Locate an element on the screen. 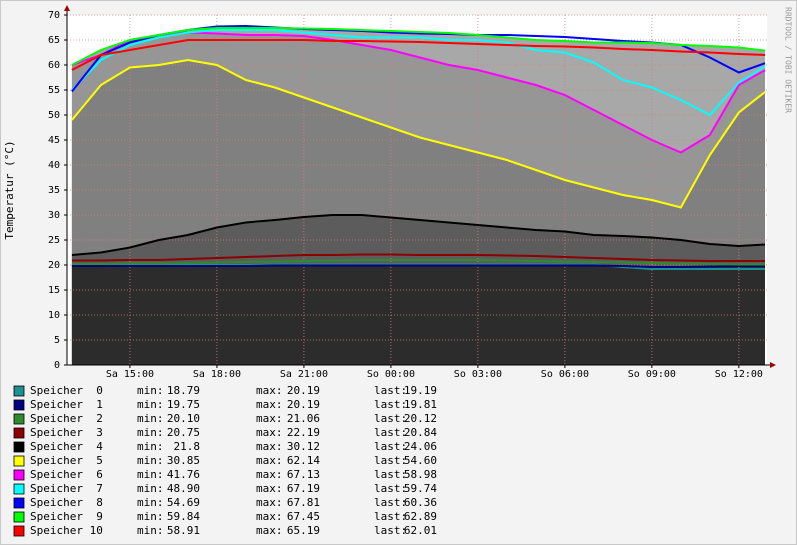 This screenshot has height=545, width=797. y-tick-label: 60 is located at coordinates (54, 65).